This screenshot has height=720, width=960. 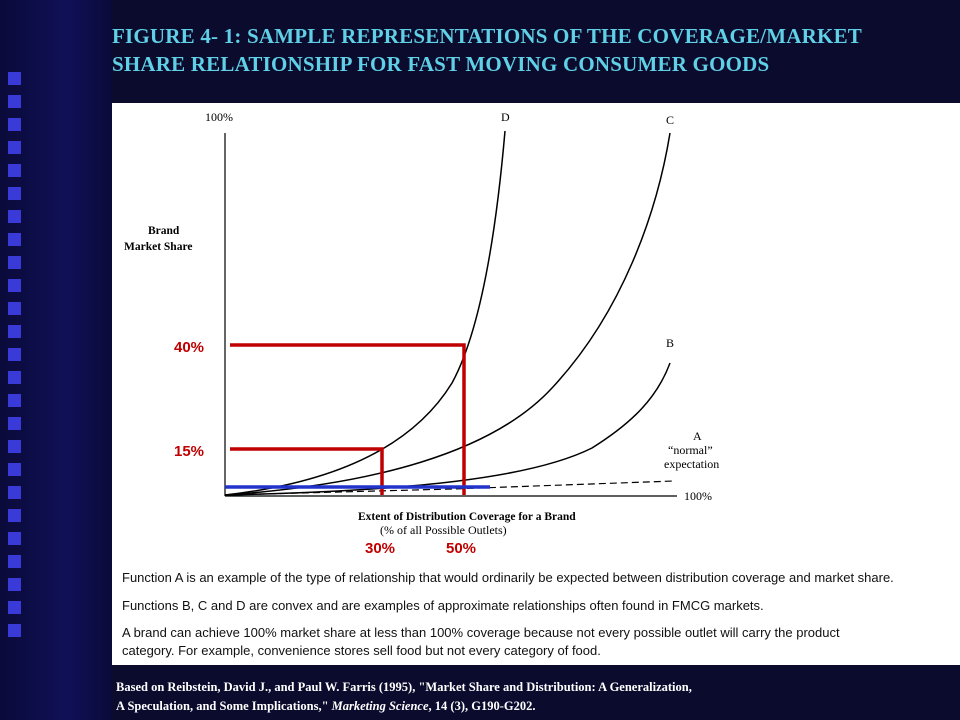 What do you see at coordinates (158, 247) in the screenshot?
I see `ylabel-line2: Market Share` at bounding box center [158, 247].